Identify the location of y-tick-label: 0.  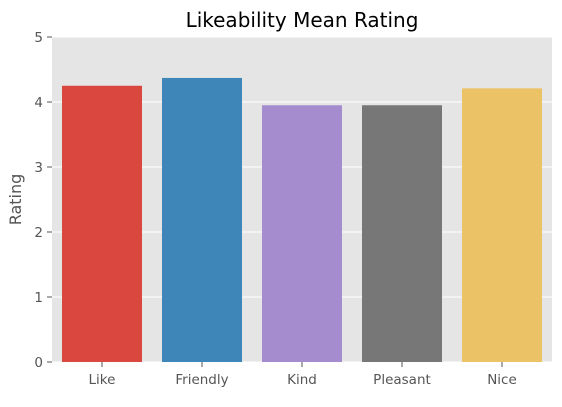
(38, 363).